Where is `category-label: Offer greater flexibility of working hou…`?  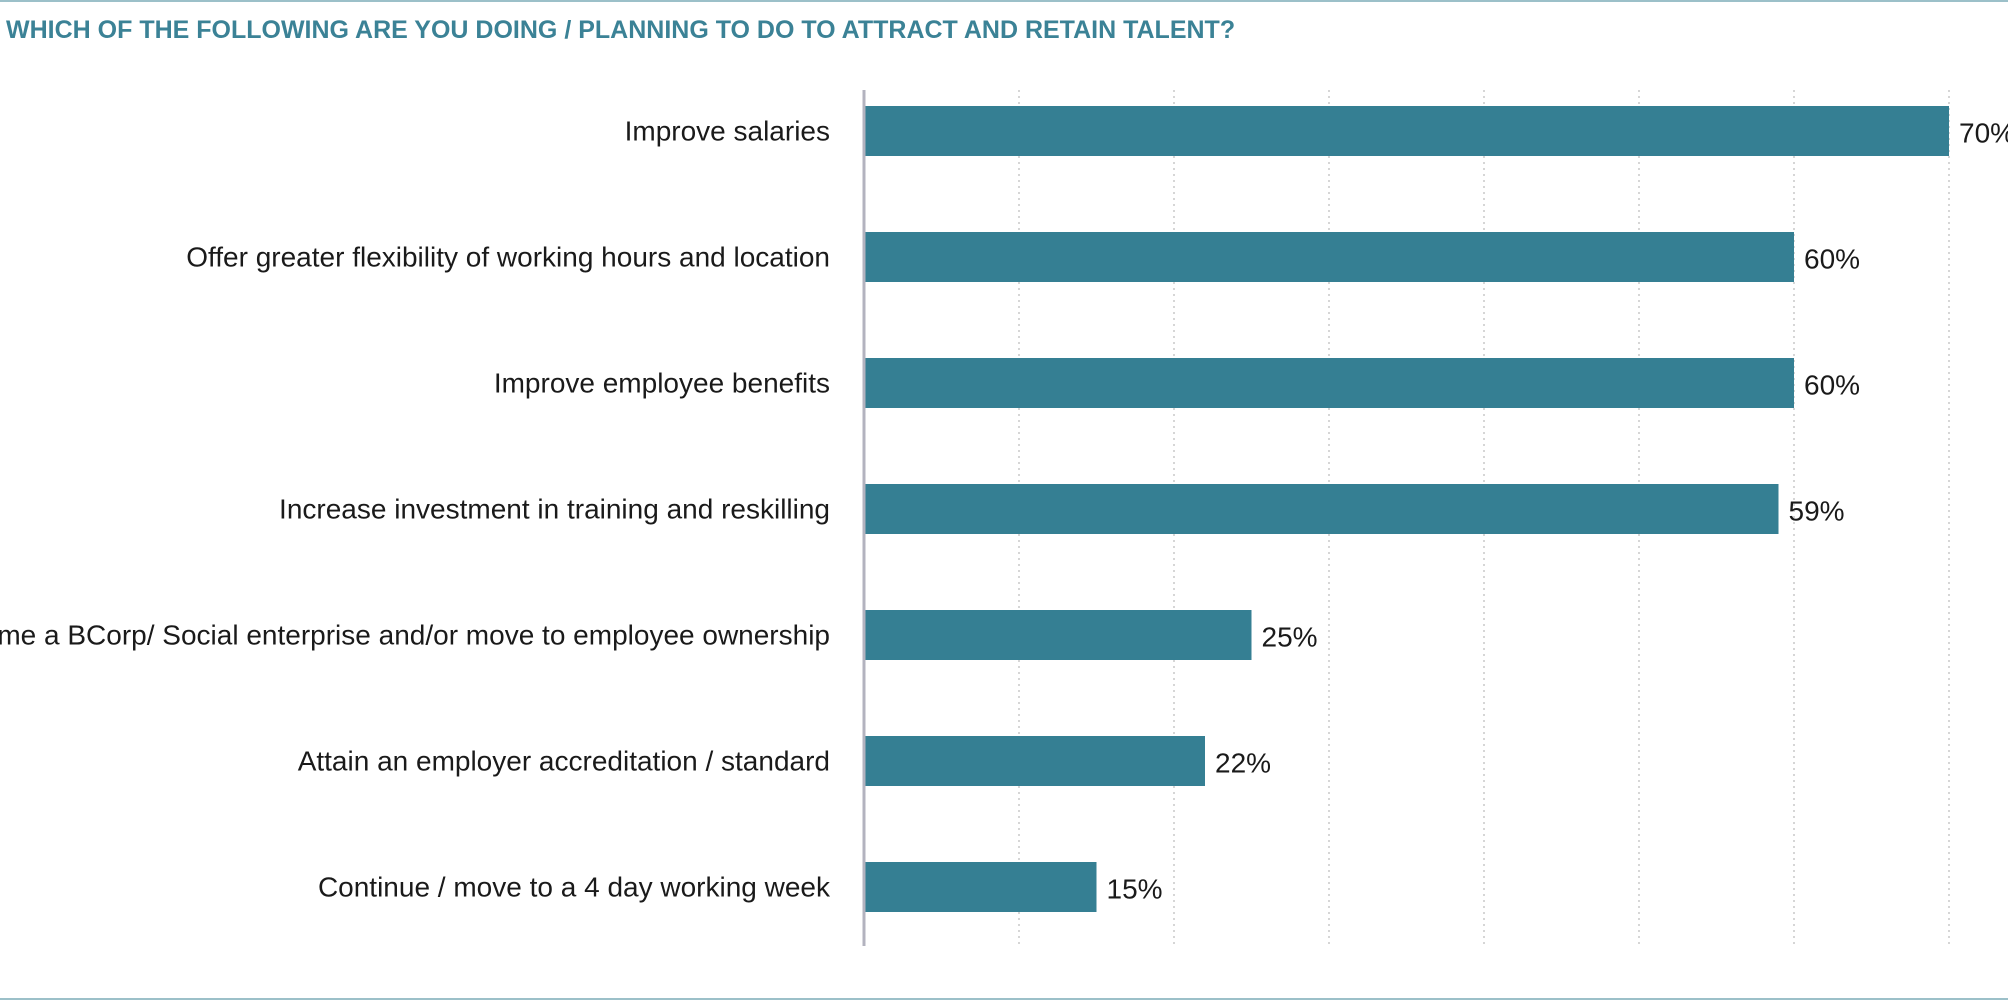
category-label: Offer greater flexibility of working hou… is located at coordinates (508, 257).